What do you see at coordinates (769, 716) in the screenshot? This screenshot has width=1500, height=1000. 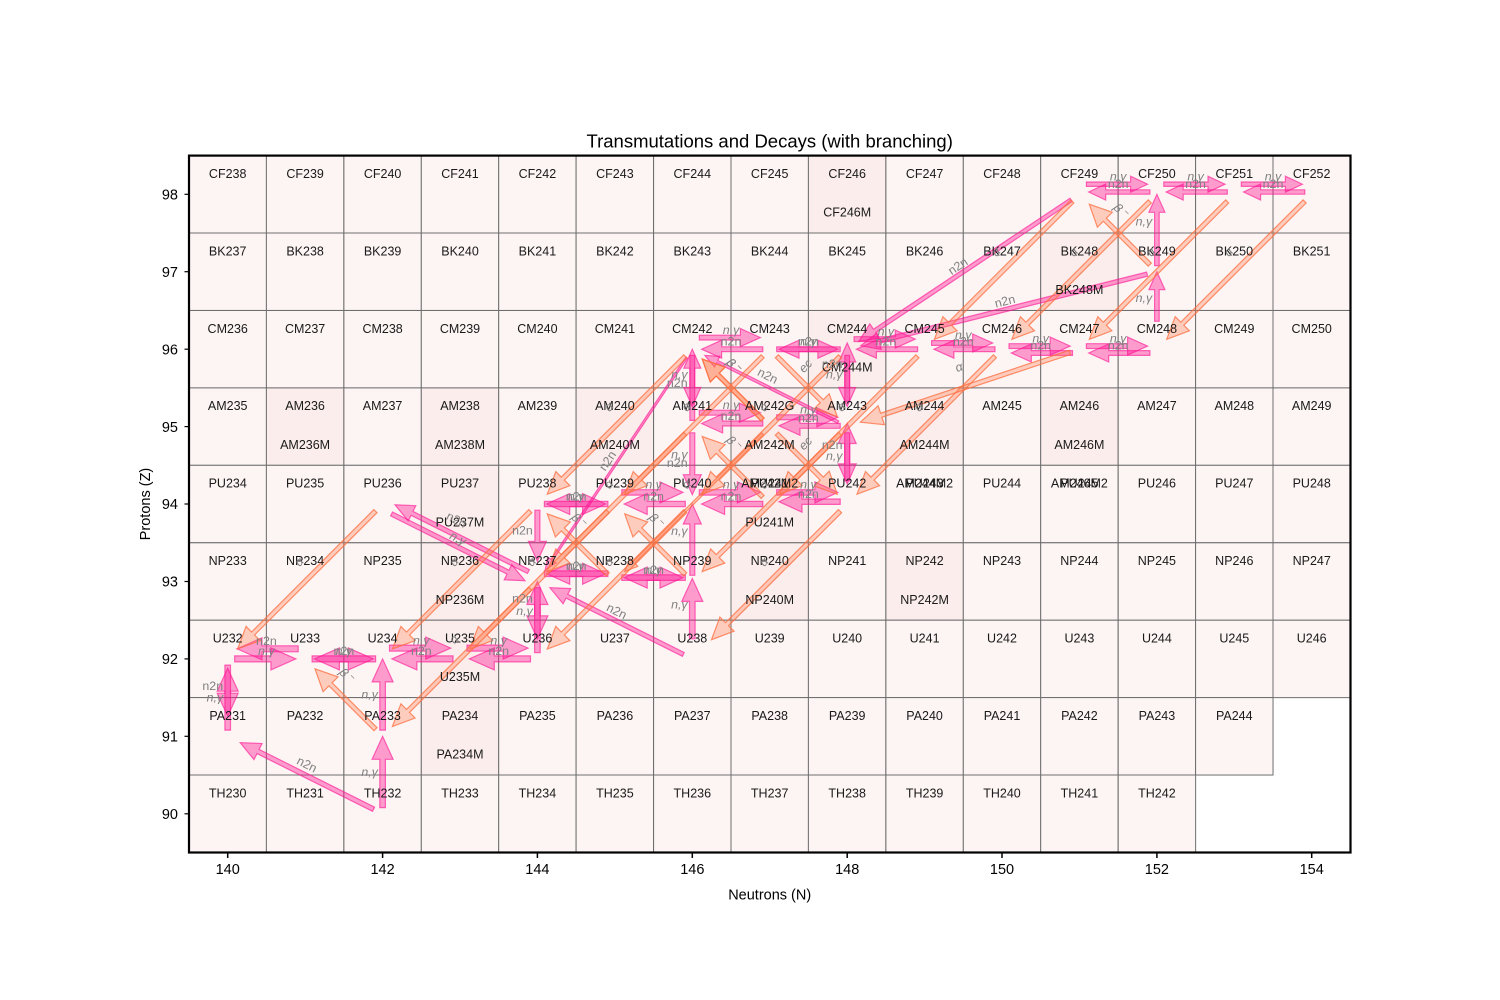 I see `svg-text: PA238` at bounding box center [769, 716].